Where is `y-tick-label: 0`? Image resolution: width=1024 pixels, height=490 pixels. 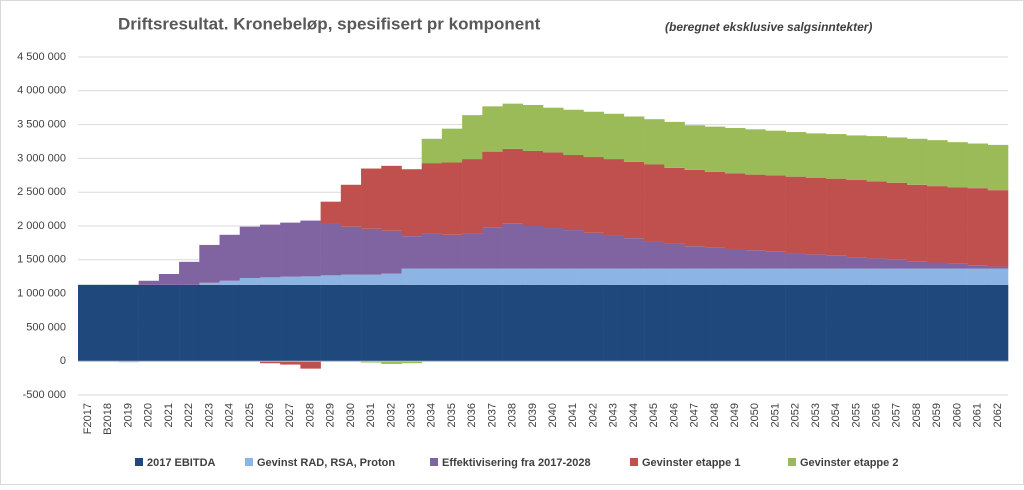
y-tick-label: 0 is located at coordinates (63, 361).